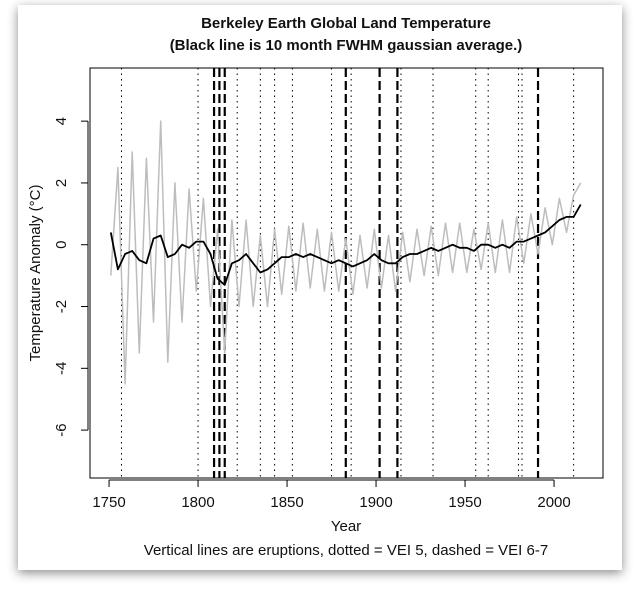 This screenshot has height=592, width=639. What do you see at coordinates (286, 502) in the screenshot?
I see `x-tick-label: 1850` at bounding box center [286, 502].